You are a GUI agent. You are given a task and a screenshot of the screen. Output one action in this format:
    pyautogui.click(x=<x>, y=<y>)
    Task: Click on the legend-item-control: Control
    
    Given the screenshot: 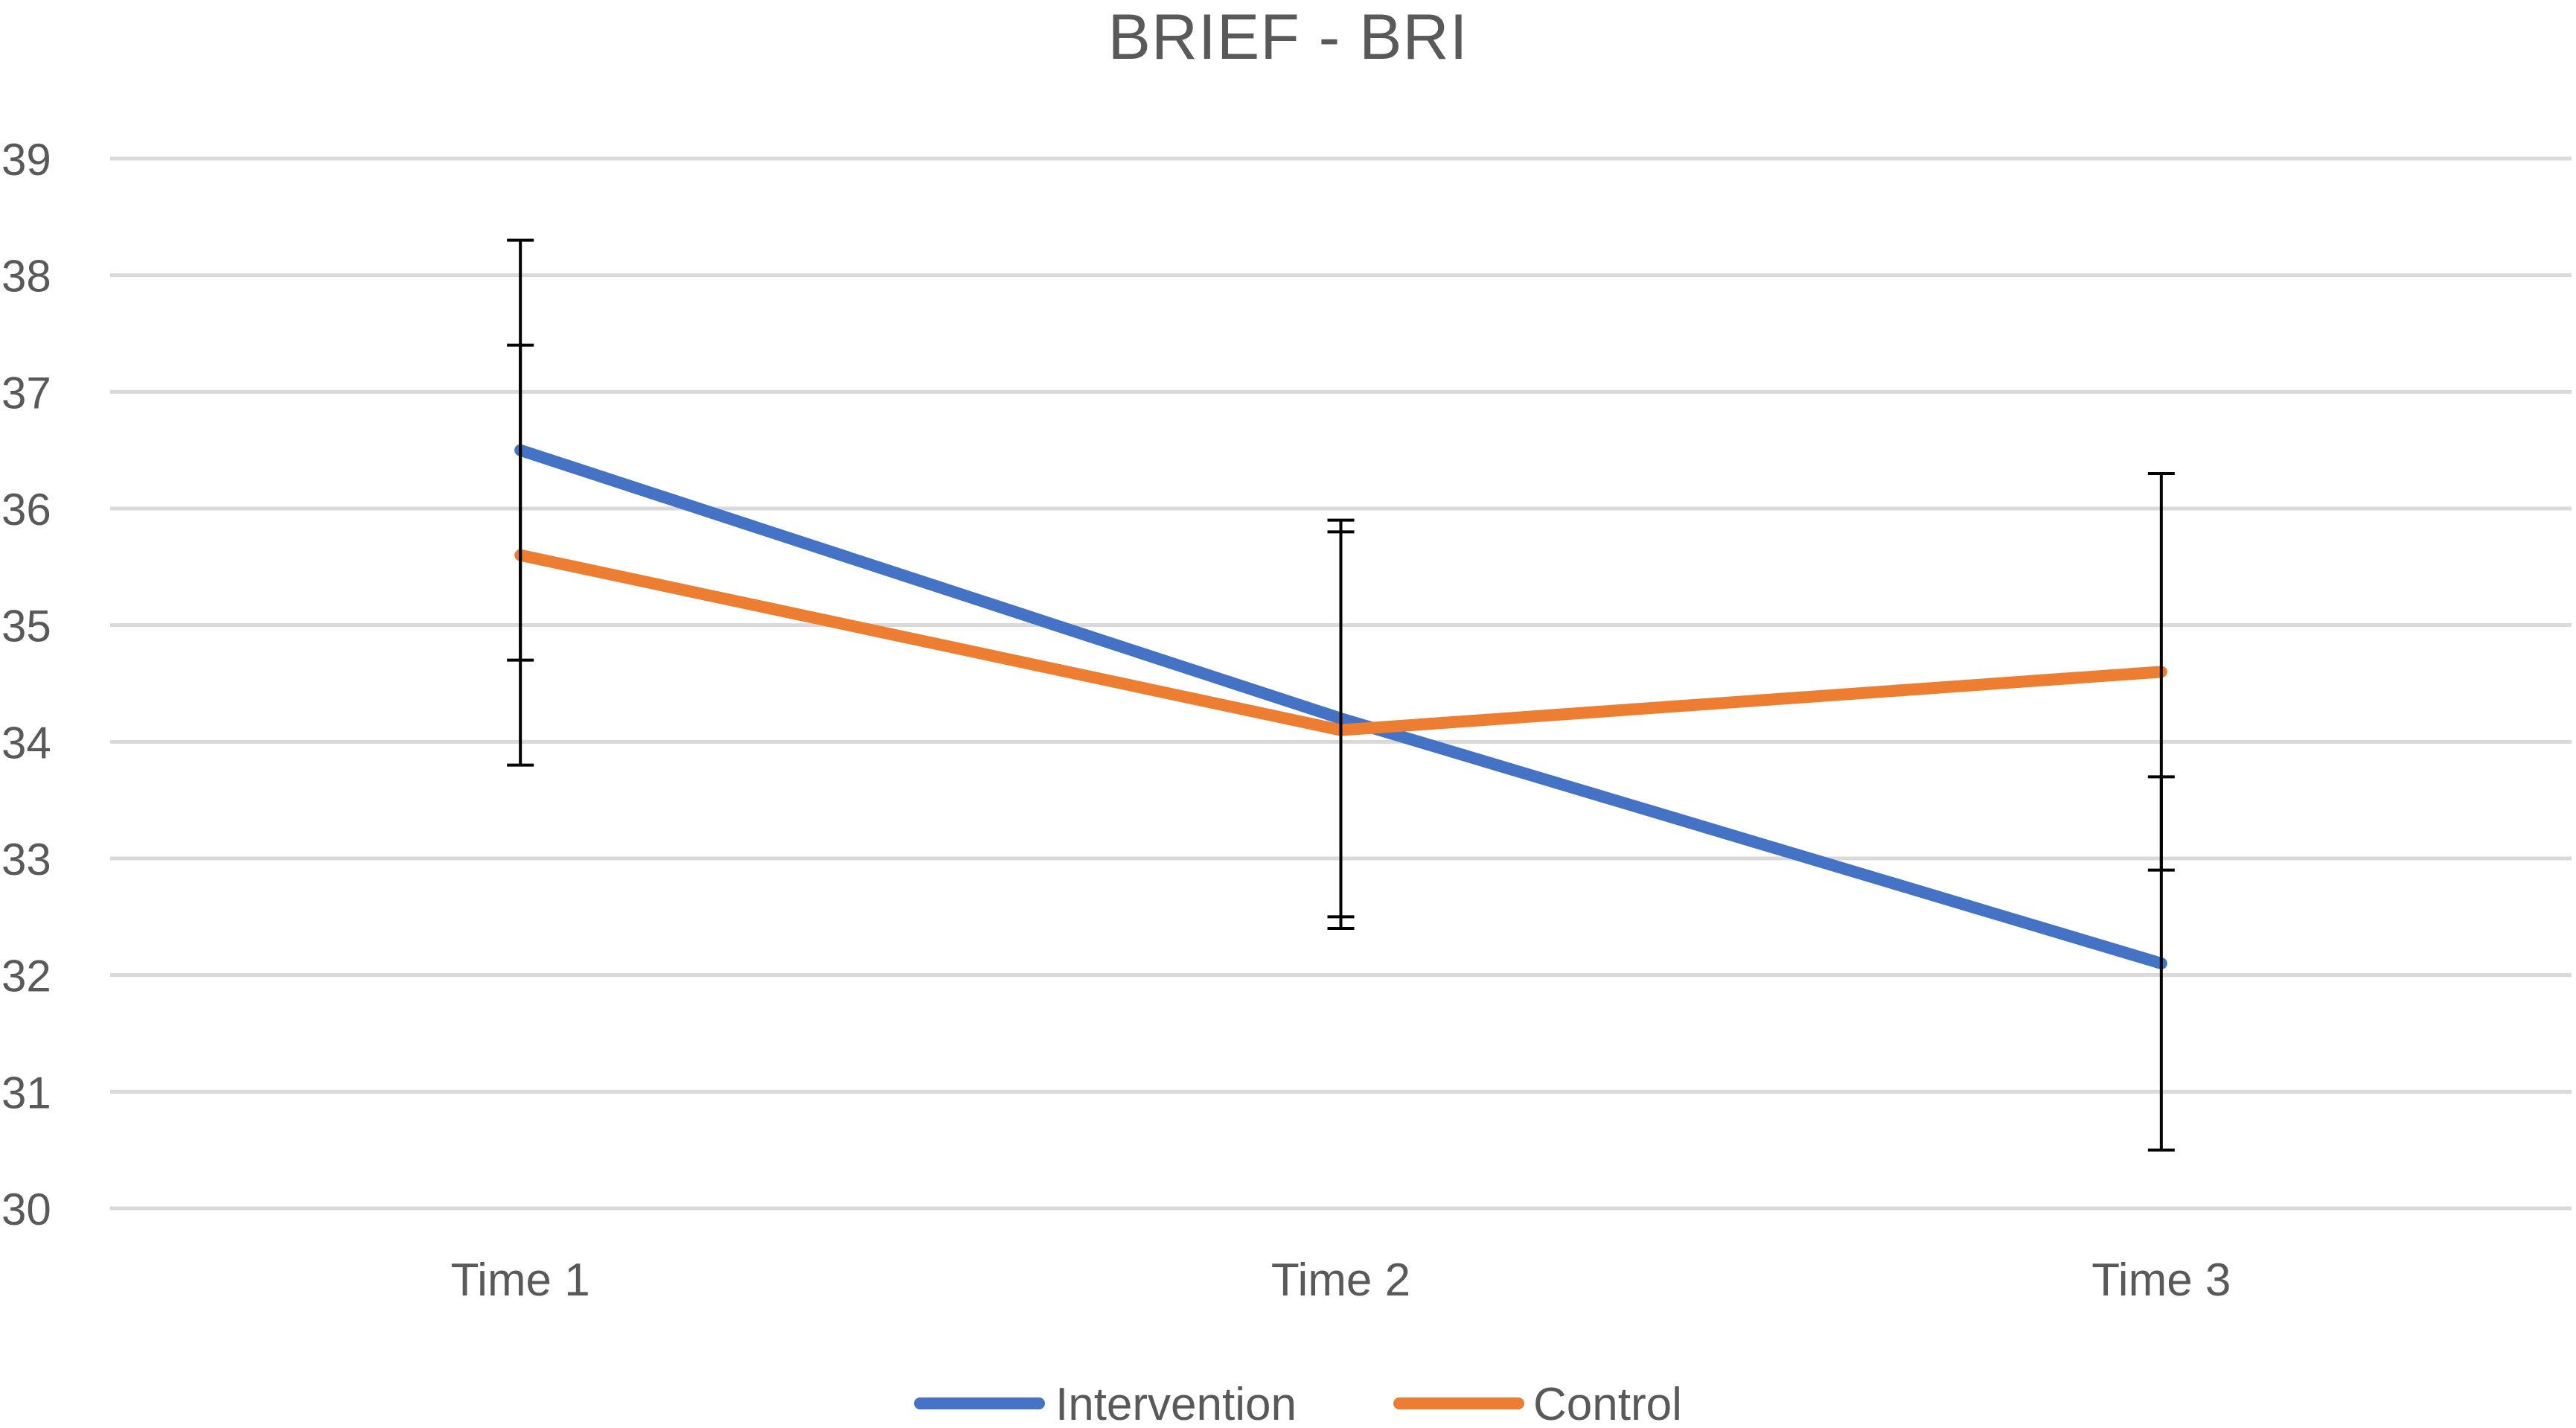 What is the action you would take?
    pyautogui.click(x=1537, y=1403)
    